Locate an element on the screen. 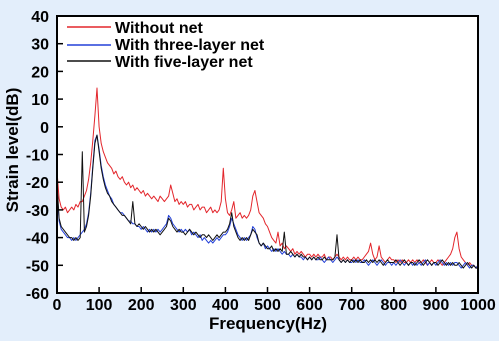 This screenshot has height=341, width=499. y-tick-label: 40 is located at coordinates (40, 17).